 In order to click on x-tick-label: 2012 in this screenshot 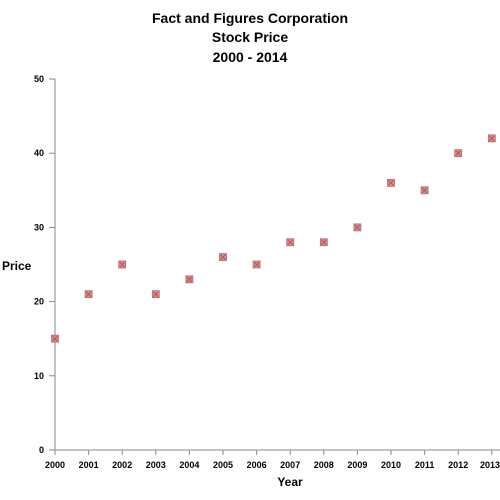, I will do `click(458, 465)`.